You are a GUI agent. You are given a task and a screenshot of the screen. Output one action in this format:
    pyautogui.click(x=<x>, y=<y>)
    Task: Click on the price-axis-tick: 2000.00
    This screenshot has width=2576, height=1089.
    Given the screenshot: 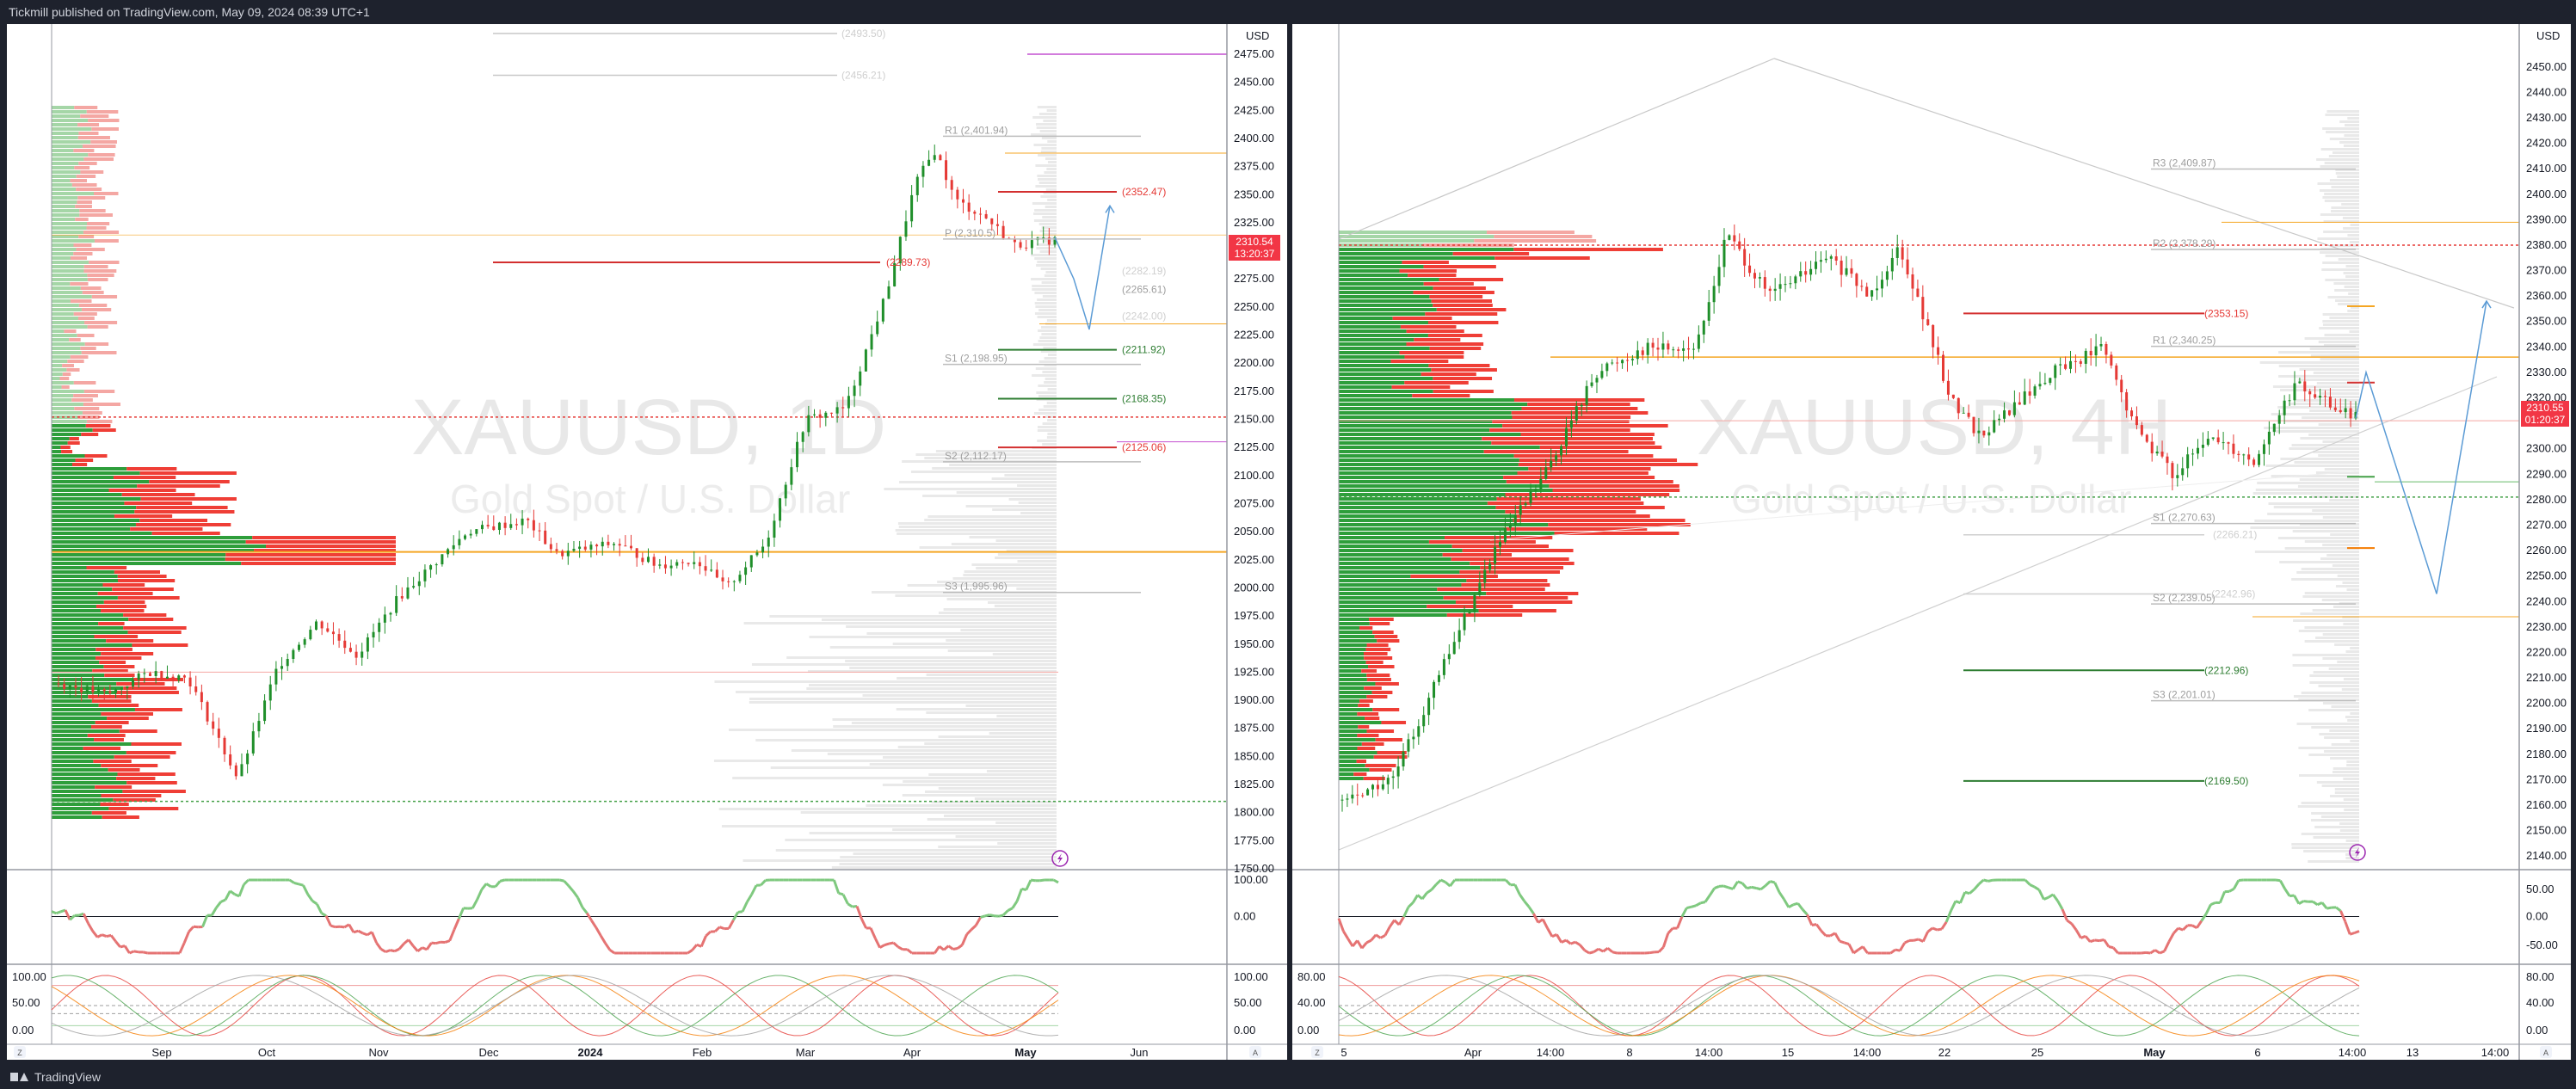 What is the action you would take?
    pyautogui.click(x=1254, y=587)
    